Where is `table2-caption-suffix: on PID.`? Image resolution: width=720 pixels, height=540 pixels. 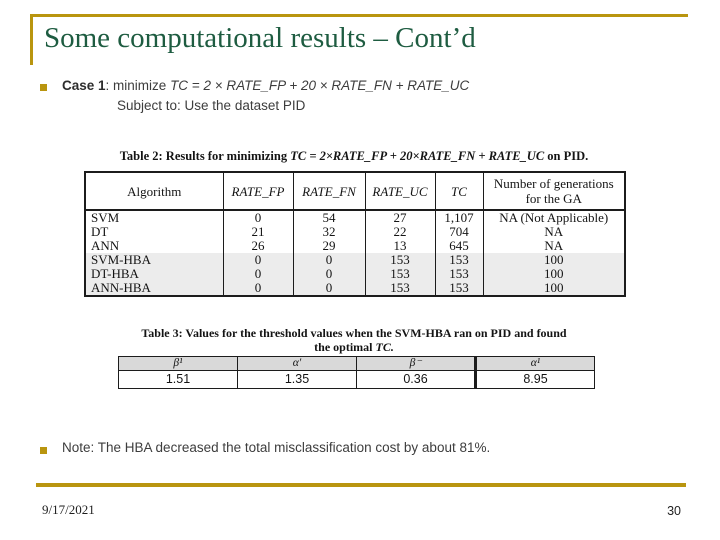 table2-caption-suffix: on PID. is located at coordinates (566, 156).